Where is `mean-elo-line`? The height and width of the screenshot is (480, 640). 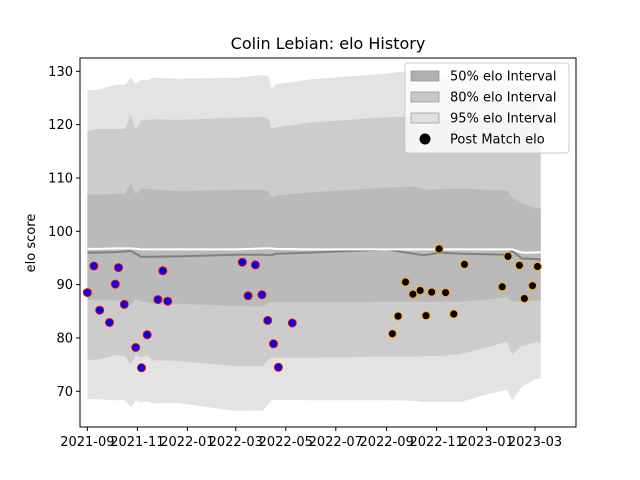
mean-elo-line is located at coordinates (314, 254).